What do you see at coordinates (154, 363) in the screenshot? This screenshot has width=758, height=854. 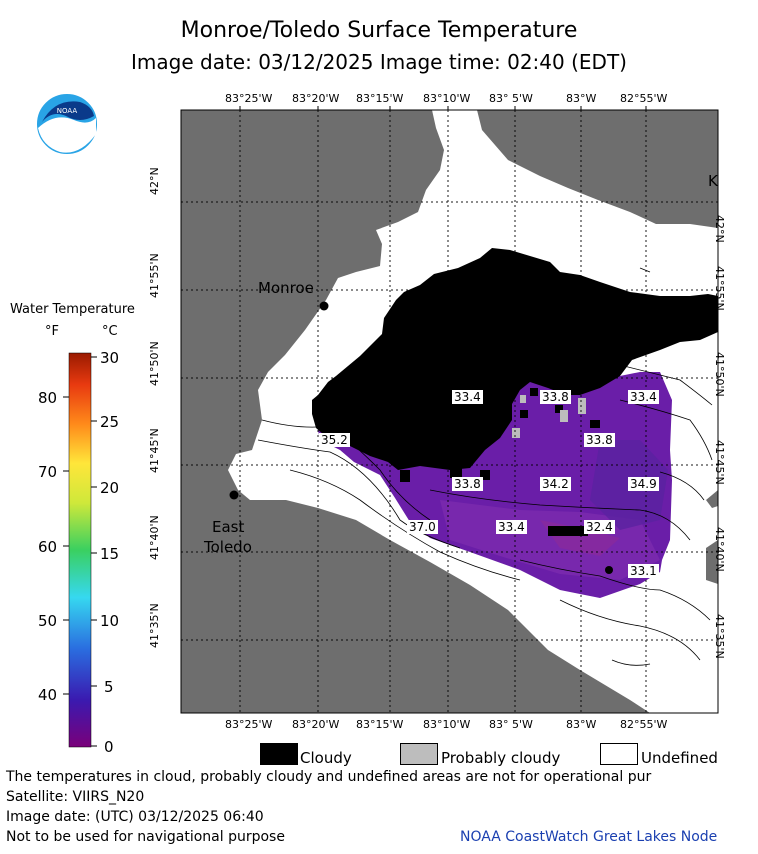 I see `lat-label-left: 41°50'N` at bounding box center [154, 363].